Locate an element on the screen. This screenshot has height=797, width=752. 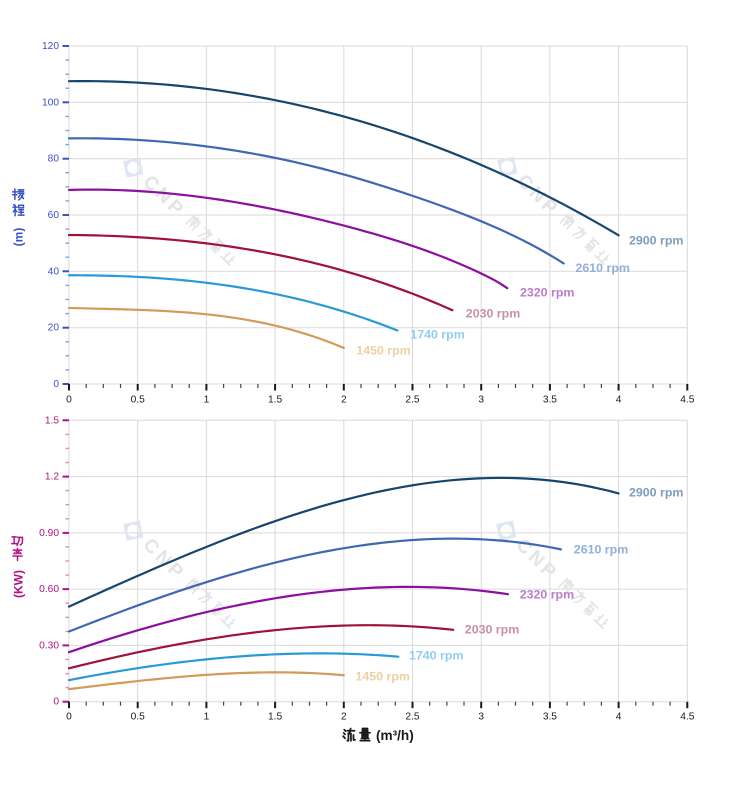
svg-text: 80 is located at coordinates (54, 159).